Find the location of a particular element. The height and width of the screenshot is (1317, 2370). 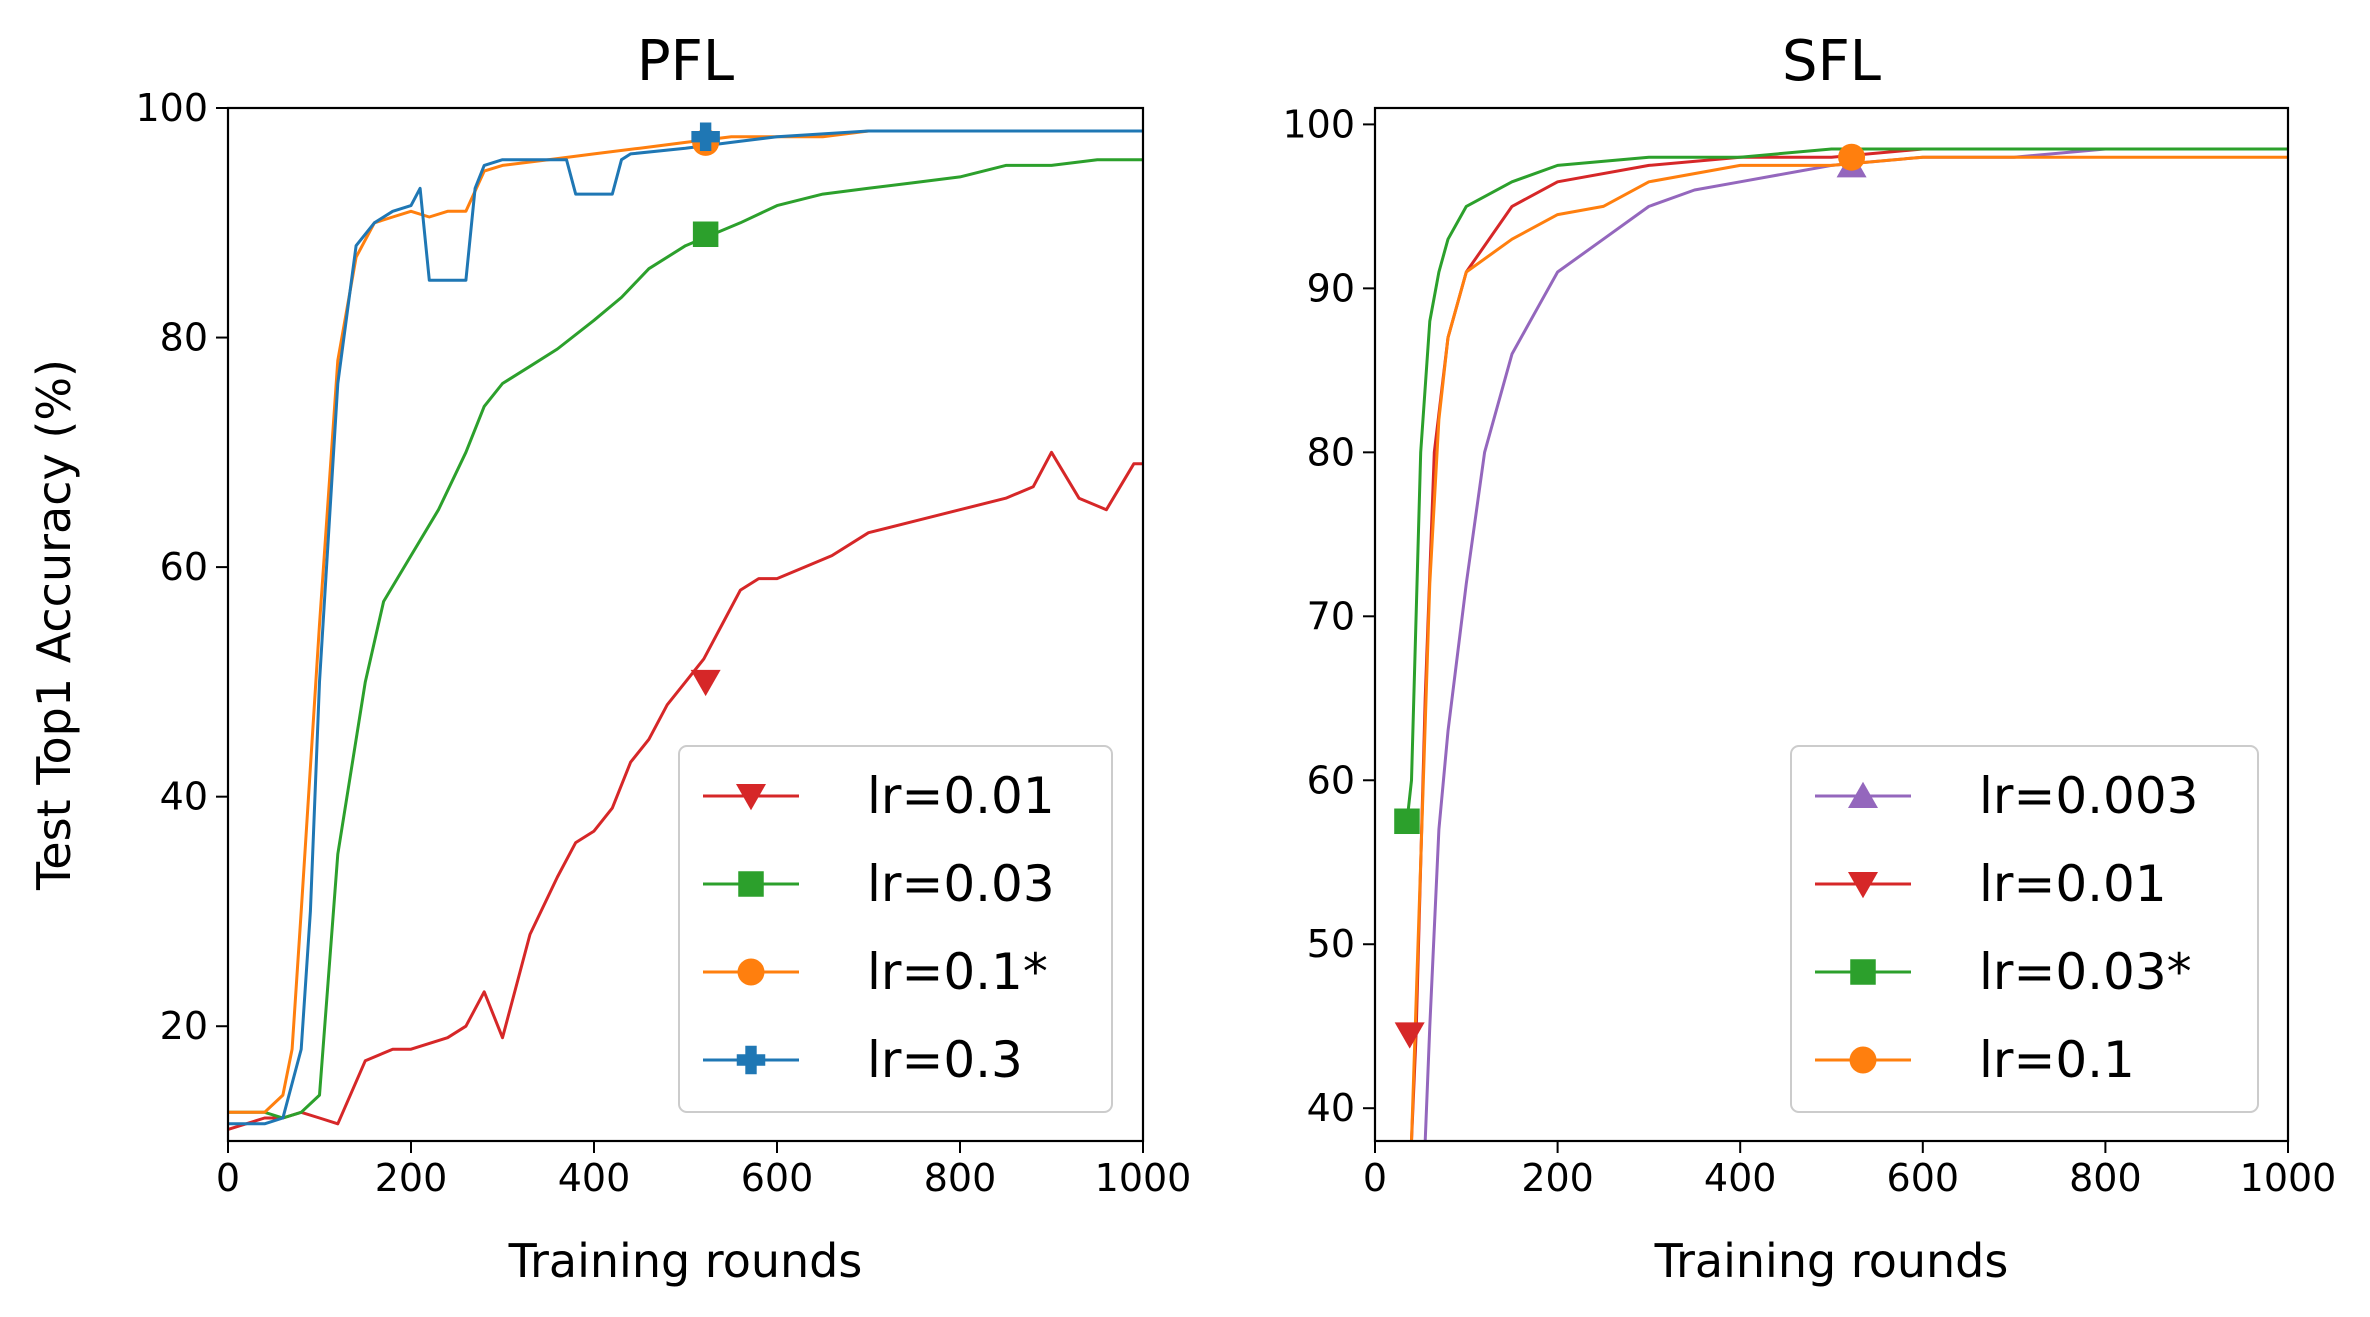

legend-label-2: lr=0.1* is located at coordinates (957, 972).